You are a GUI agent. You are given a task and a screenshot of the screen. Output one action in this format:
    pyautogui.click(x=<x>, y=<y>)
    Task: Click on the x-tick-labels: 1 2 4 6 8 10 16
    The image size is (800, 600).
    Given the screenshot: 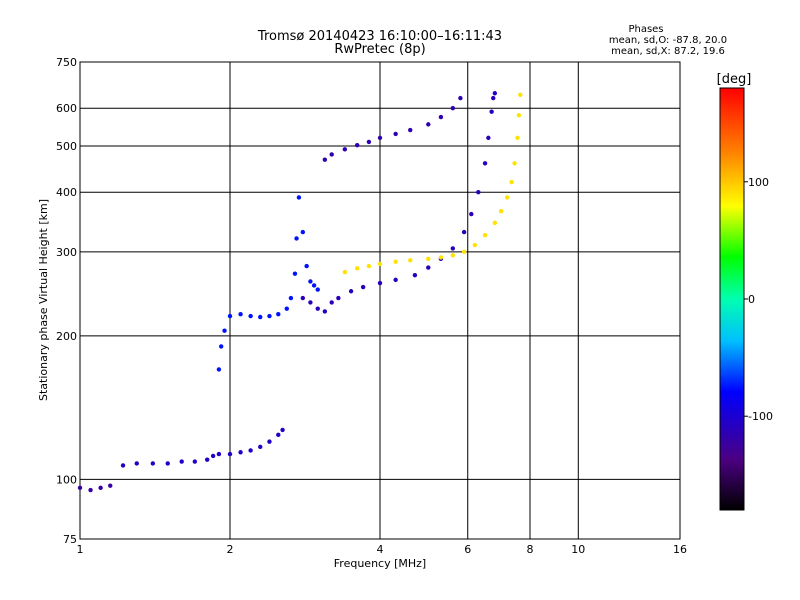 What is the action you would take?
    pyautogui.click(x=382, y=549)
    